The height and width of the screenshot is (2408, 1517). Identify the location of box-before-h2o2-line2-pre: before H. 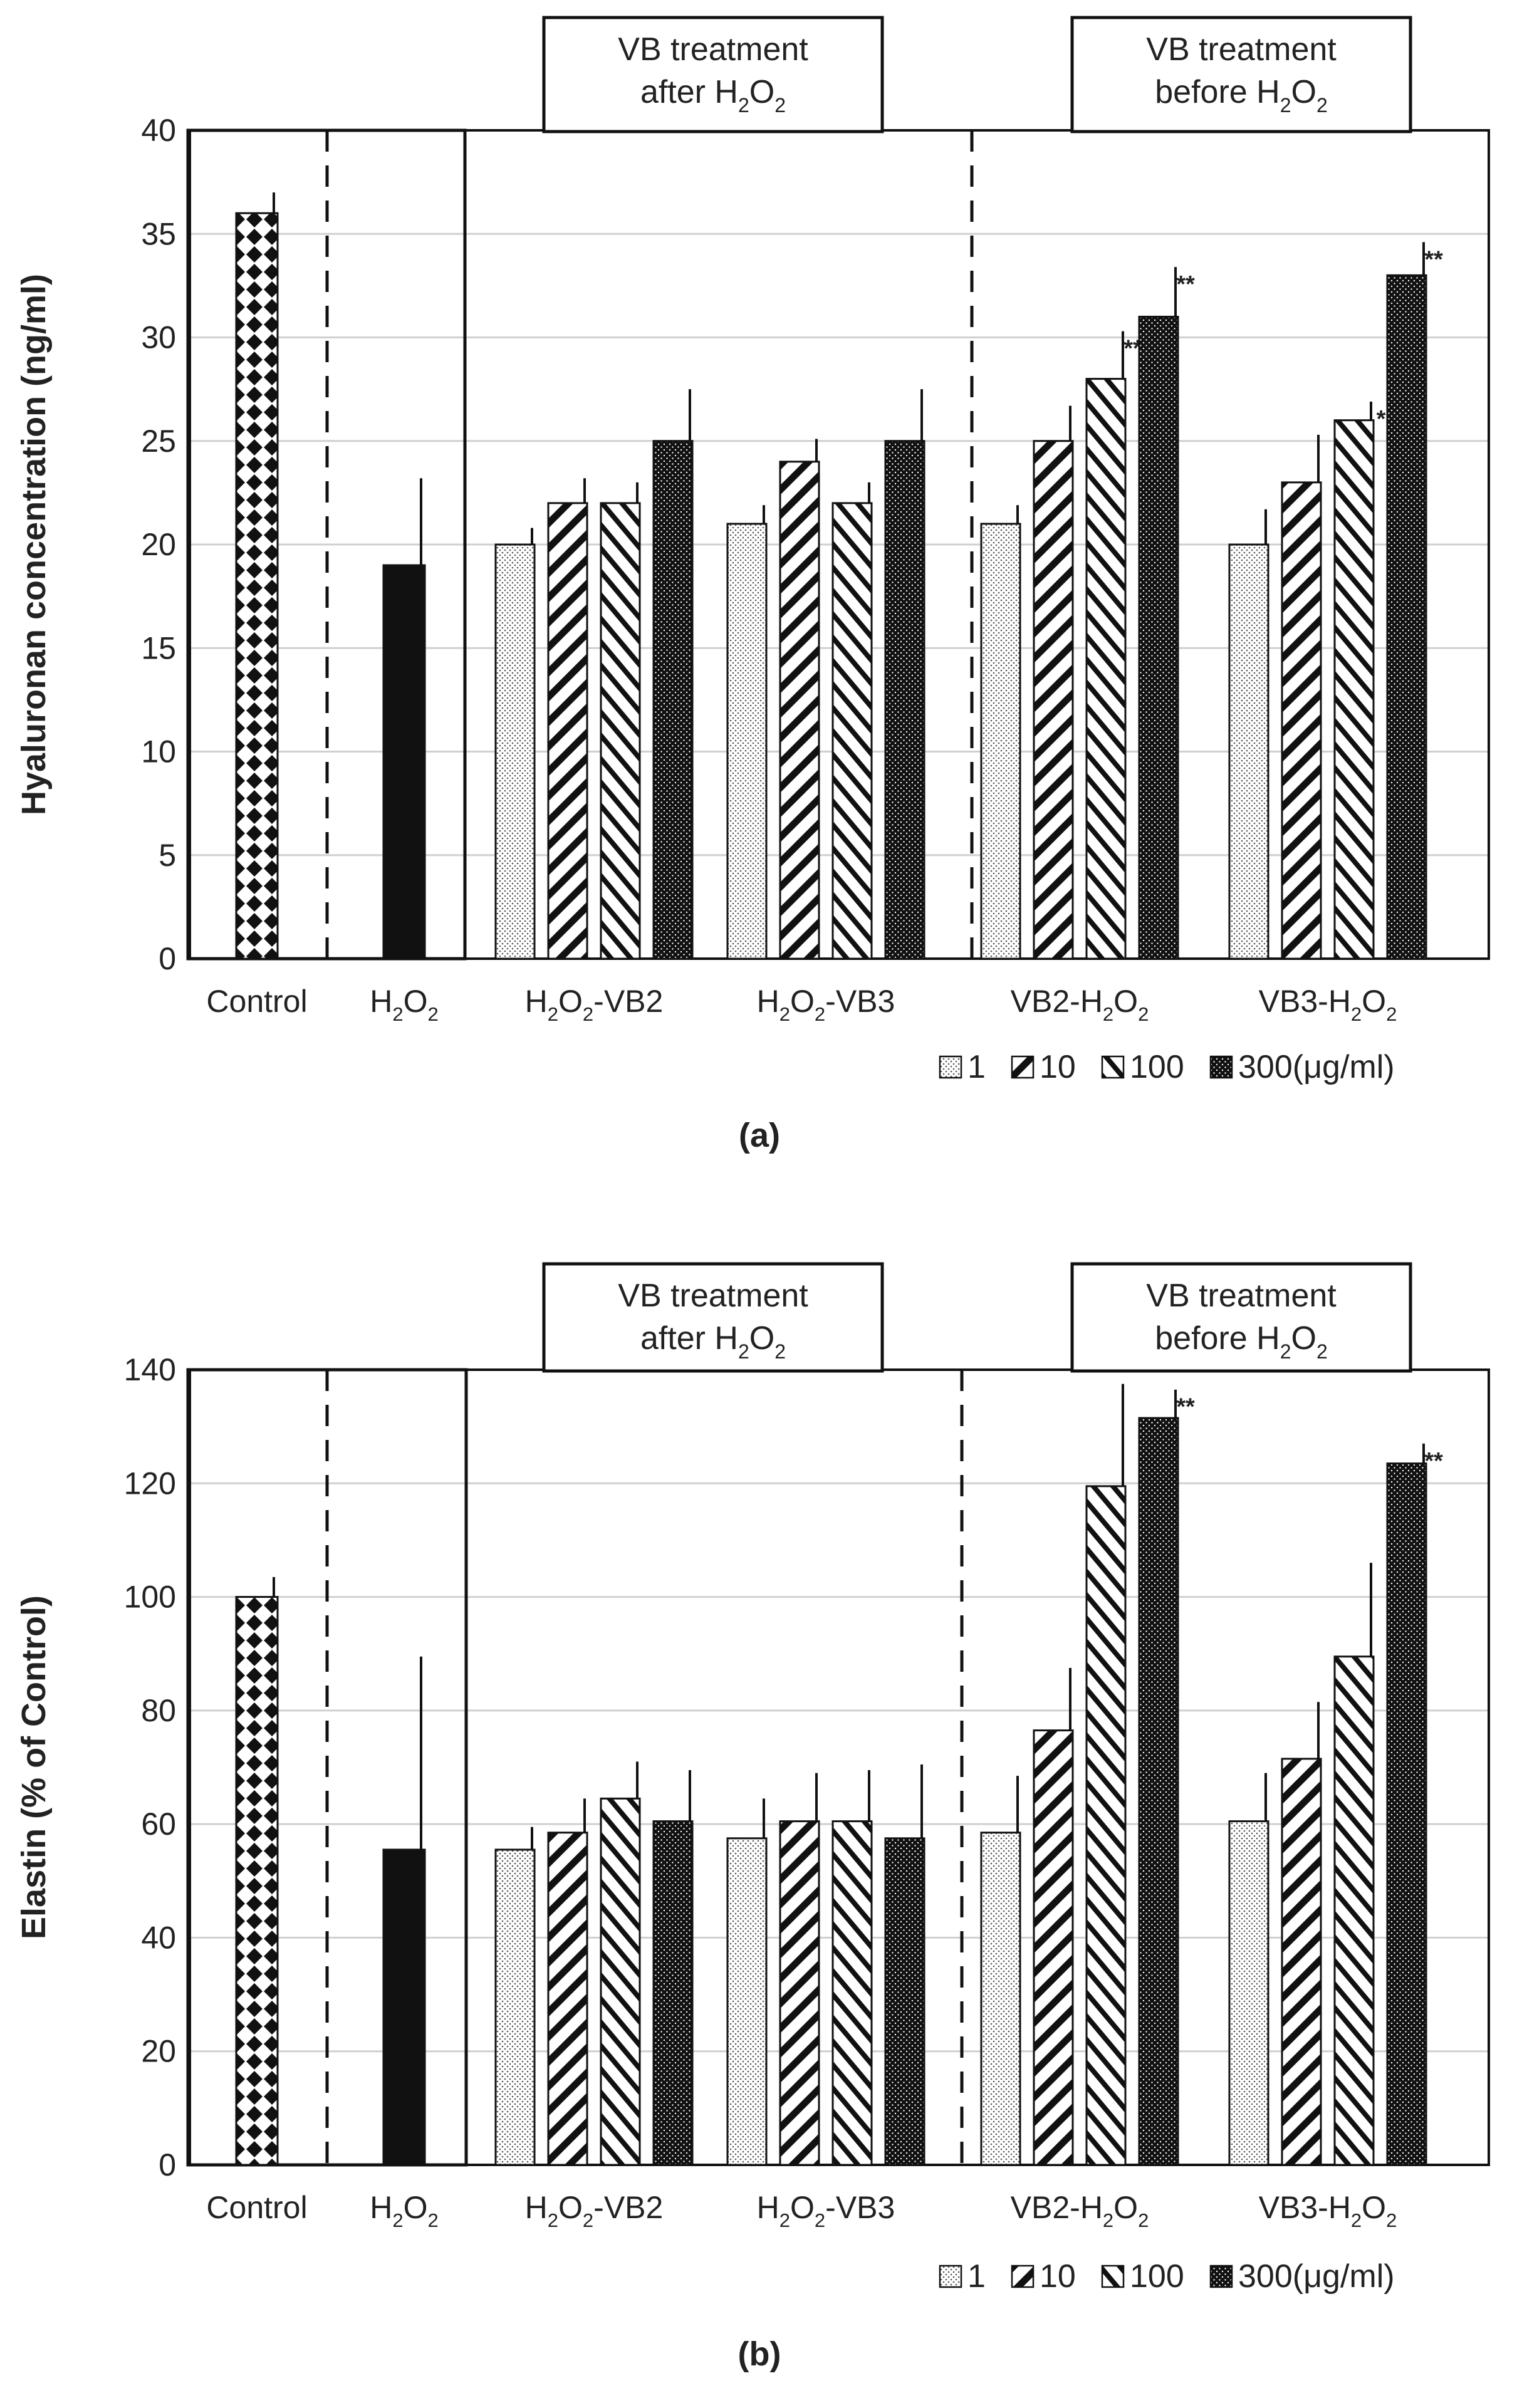
(1217, 1338).